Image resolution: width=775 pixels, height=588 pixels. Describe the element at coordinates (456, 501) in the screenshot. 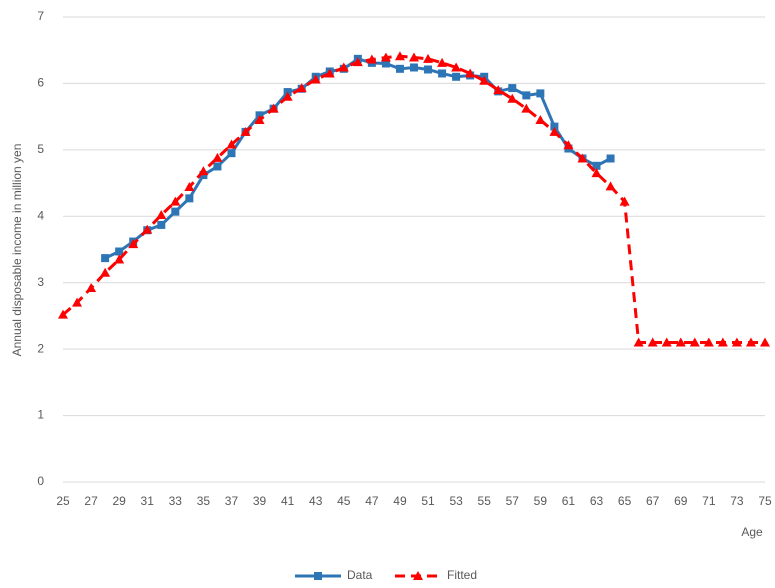

I see `x-tick-label: 53` at that location.